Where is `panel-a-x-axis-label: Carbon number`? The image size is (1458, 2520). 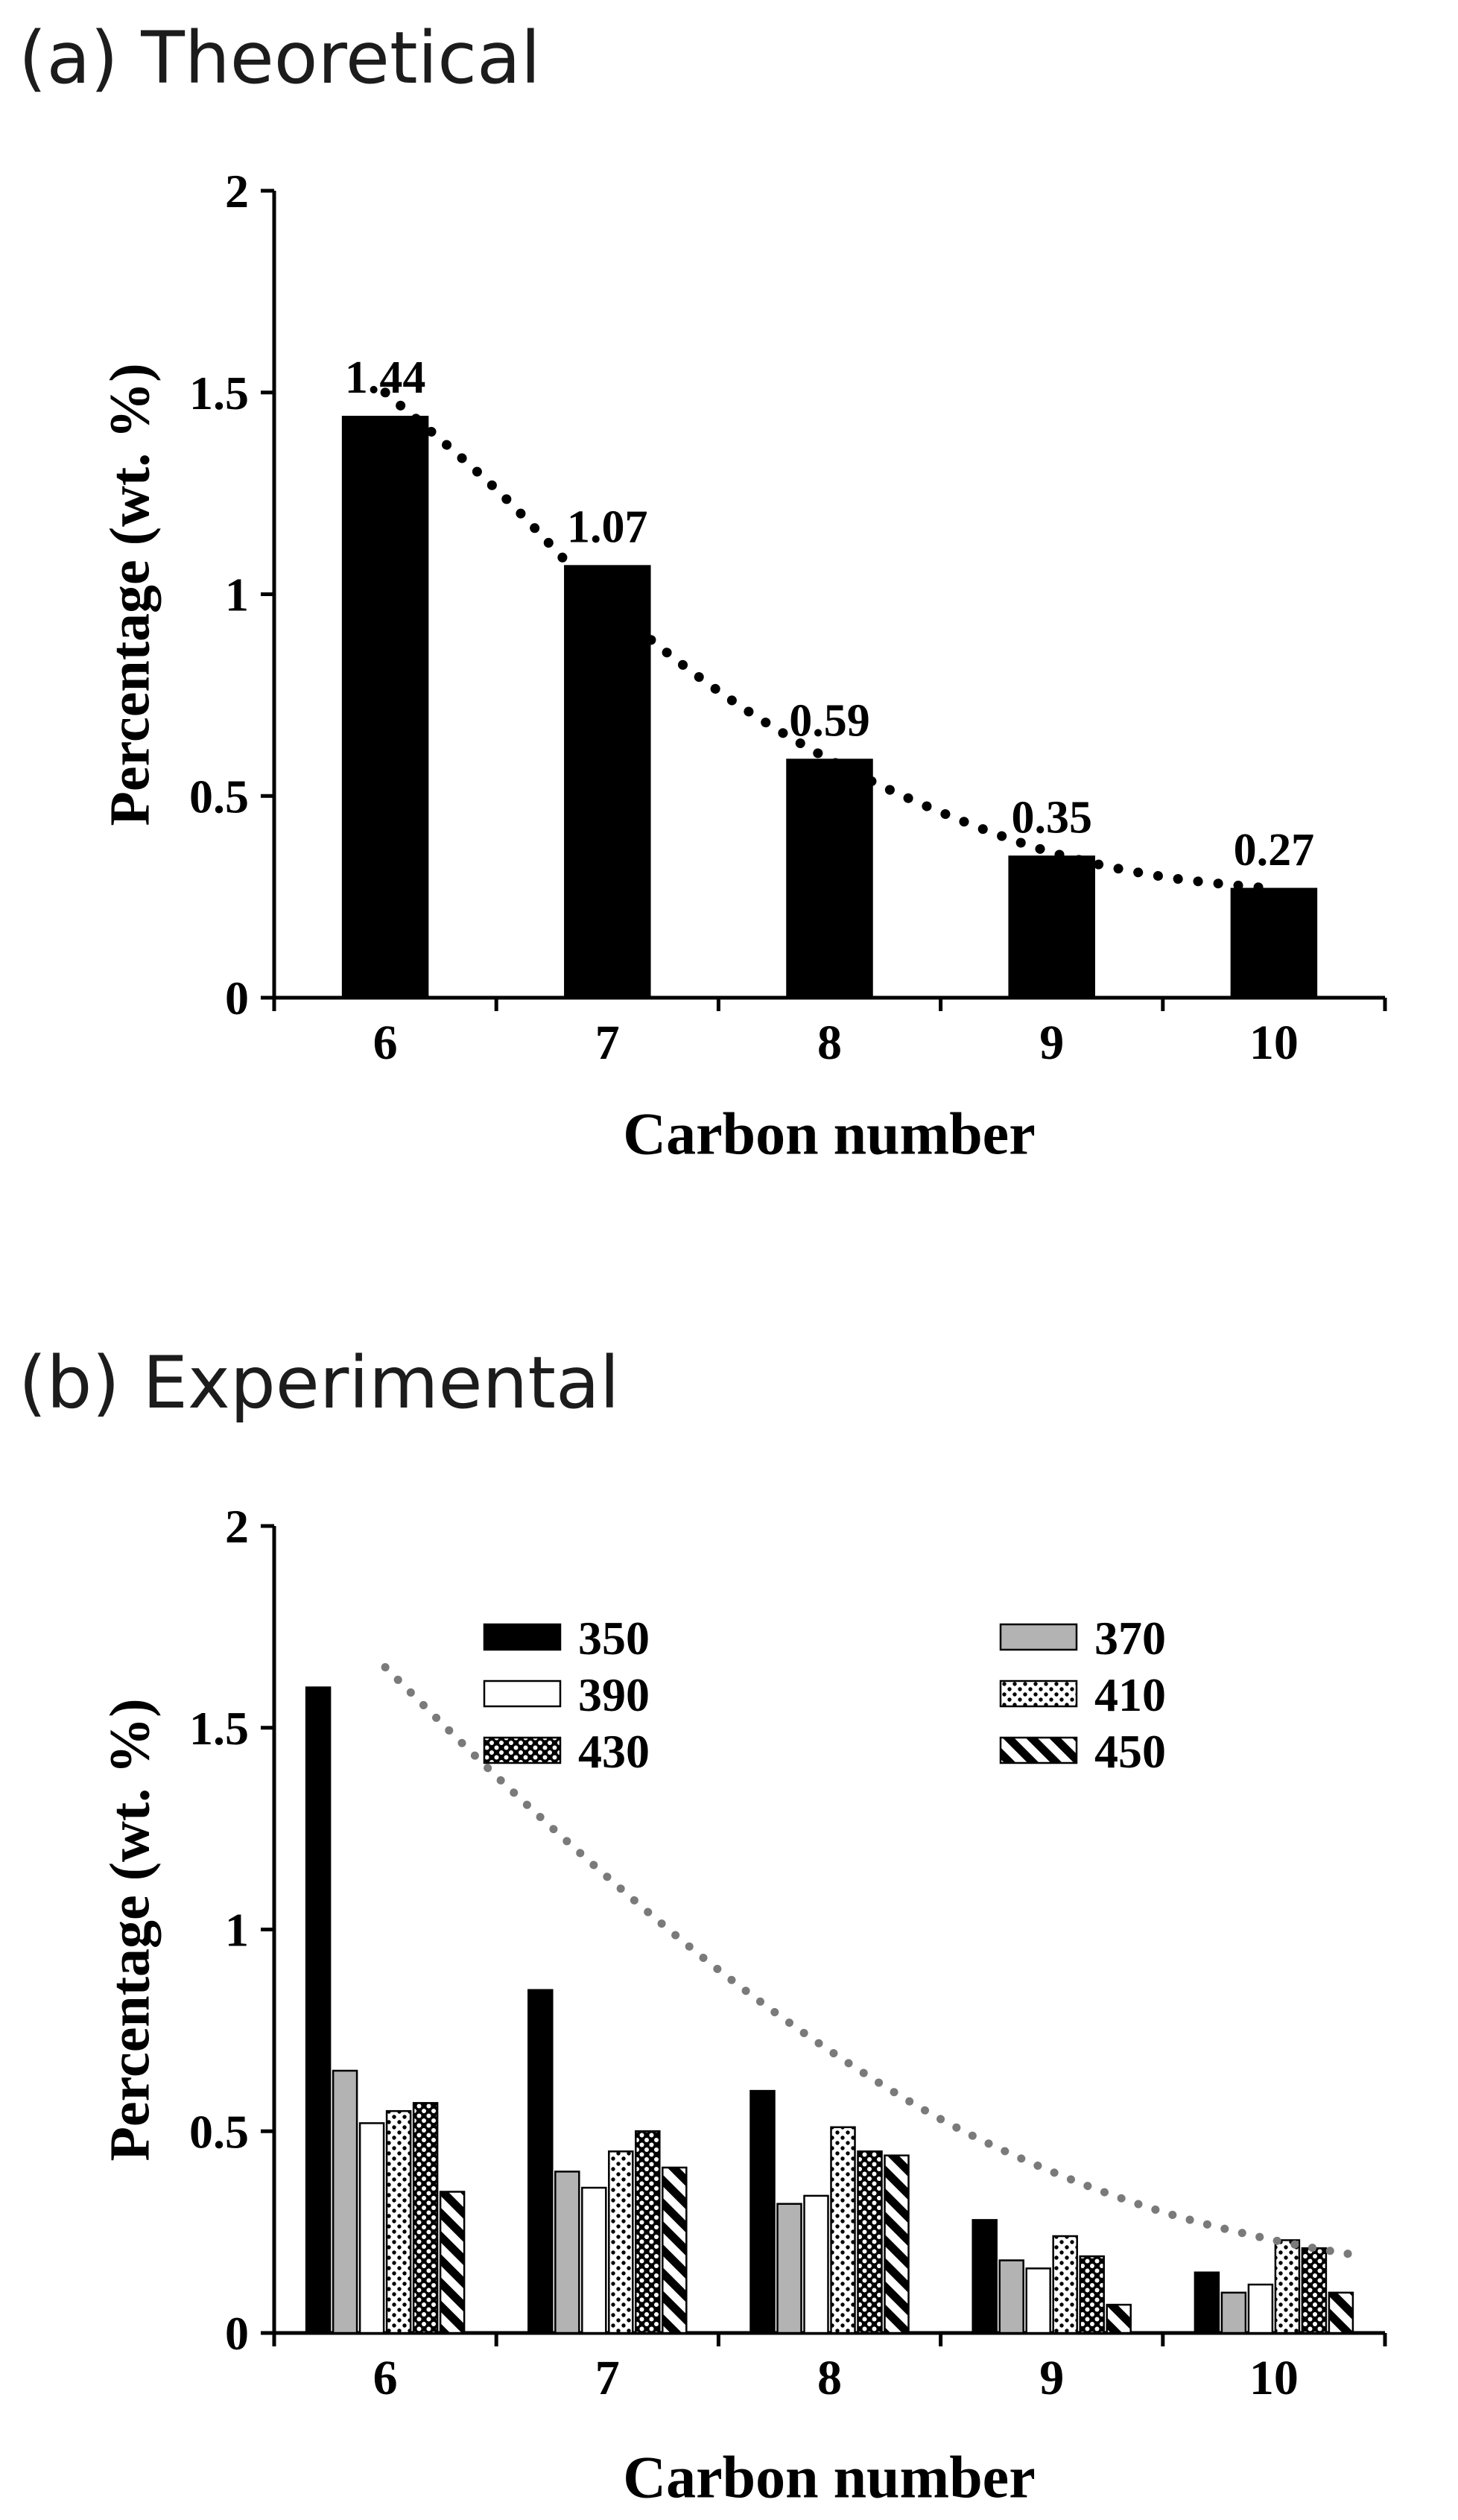 panel-a-x-axis-label: Carbon number is located at coordinates (830, 1134).